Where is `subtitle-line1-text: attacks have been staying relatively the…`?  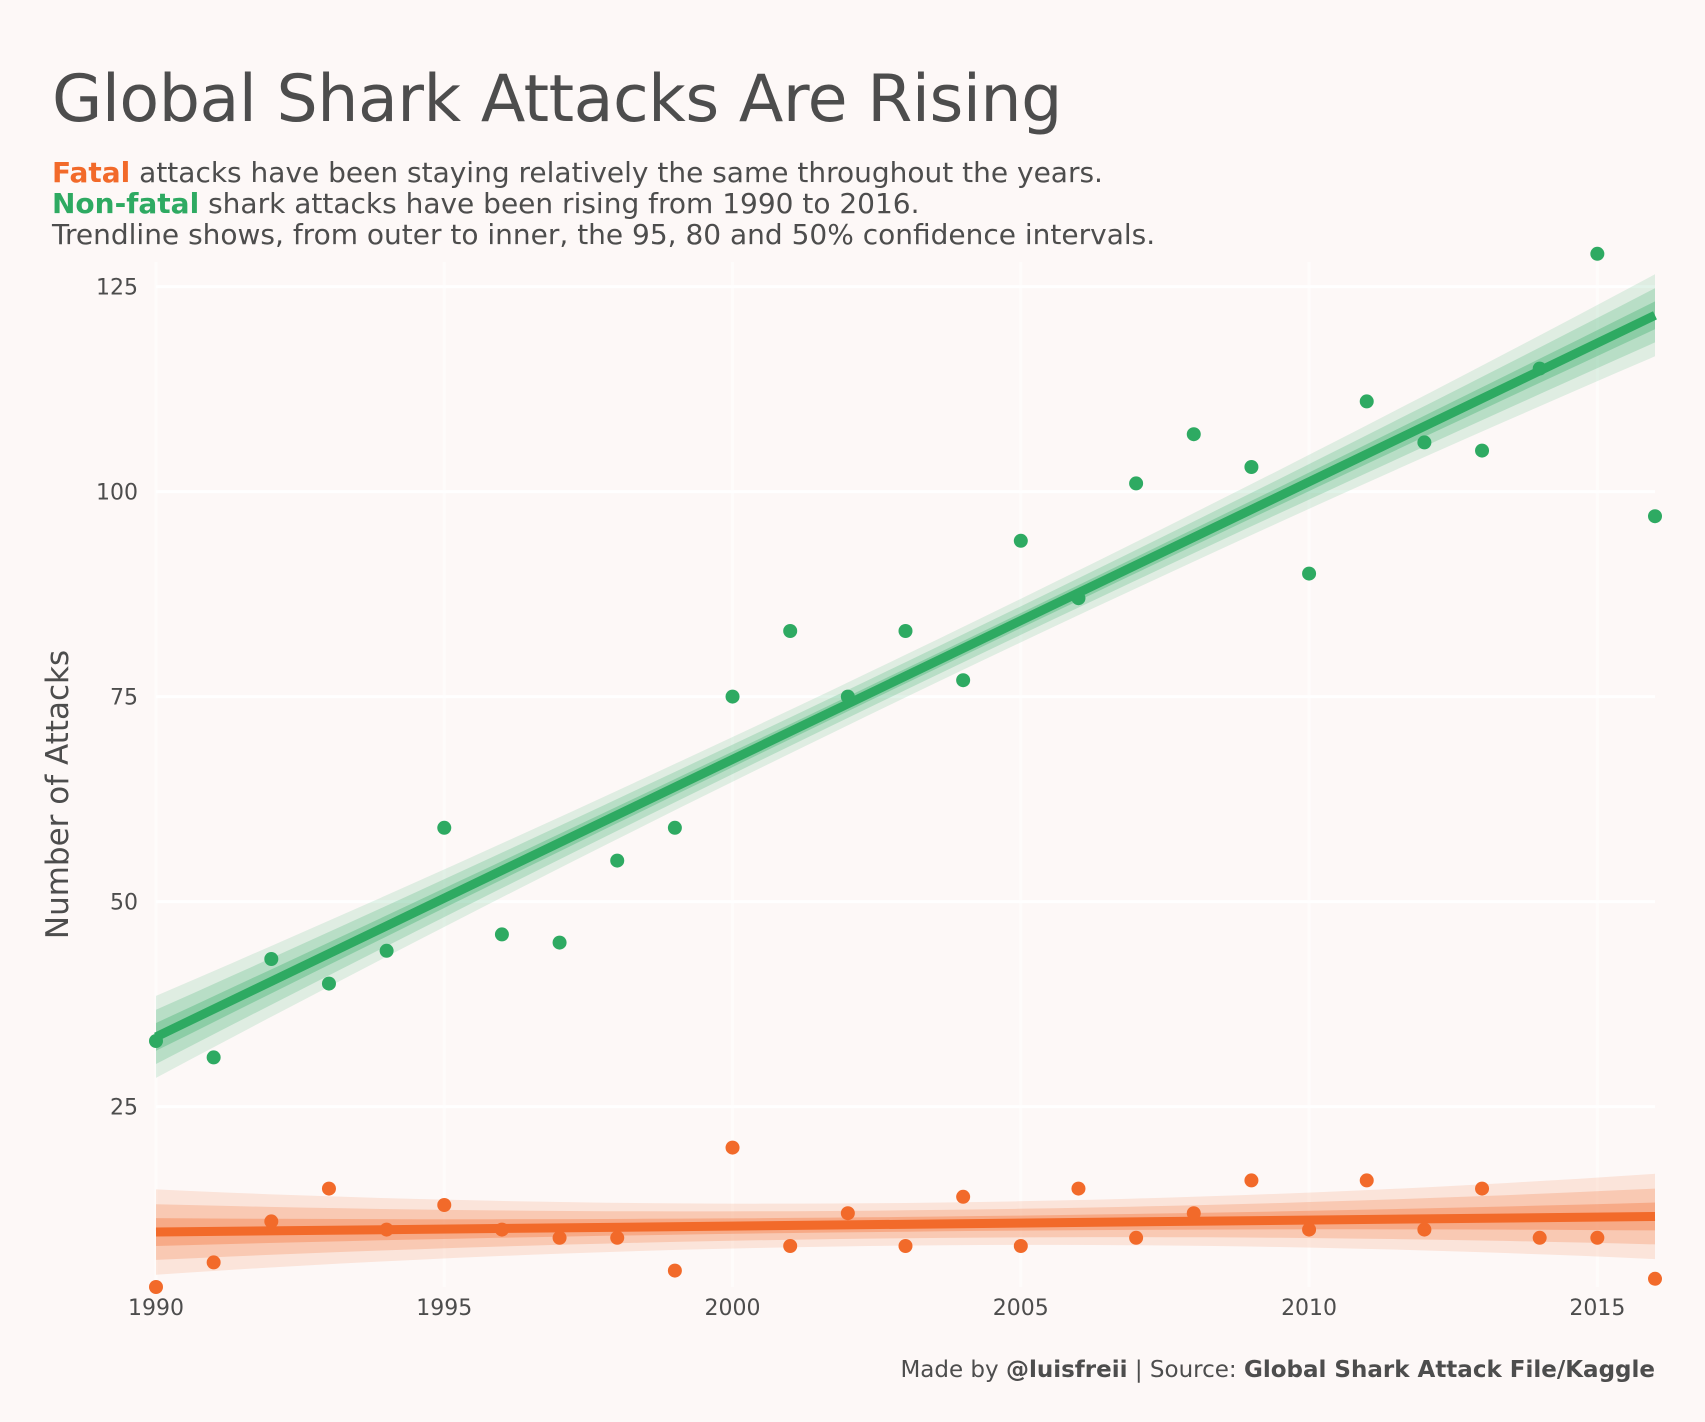 subtitle-line1-text: attacks have been staying relatively the… is located at coordinates (616, 172).